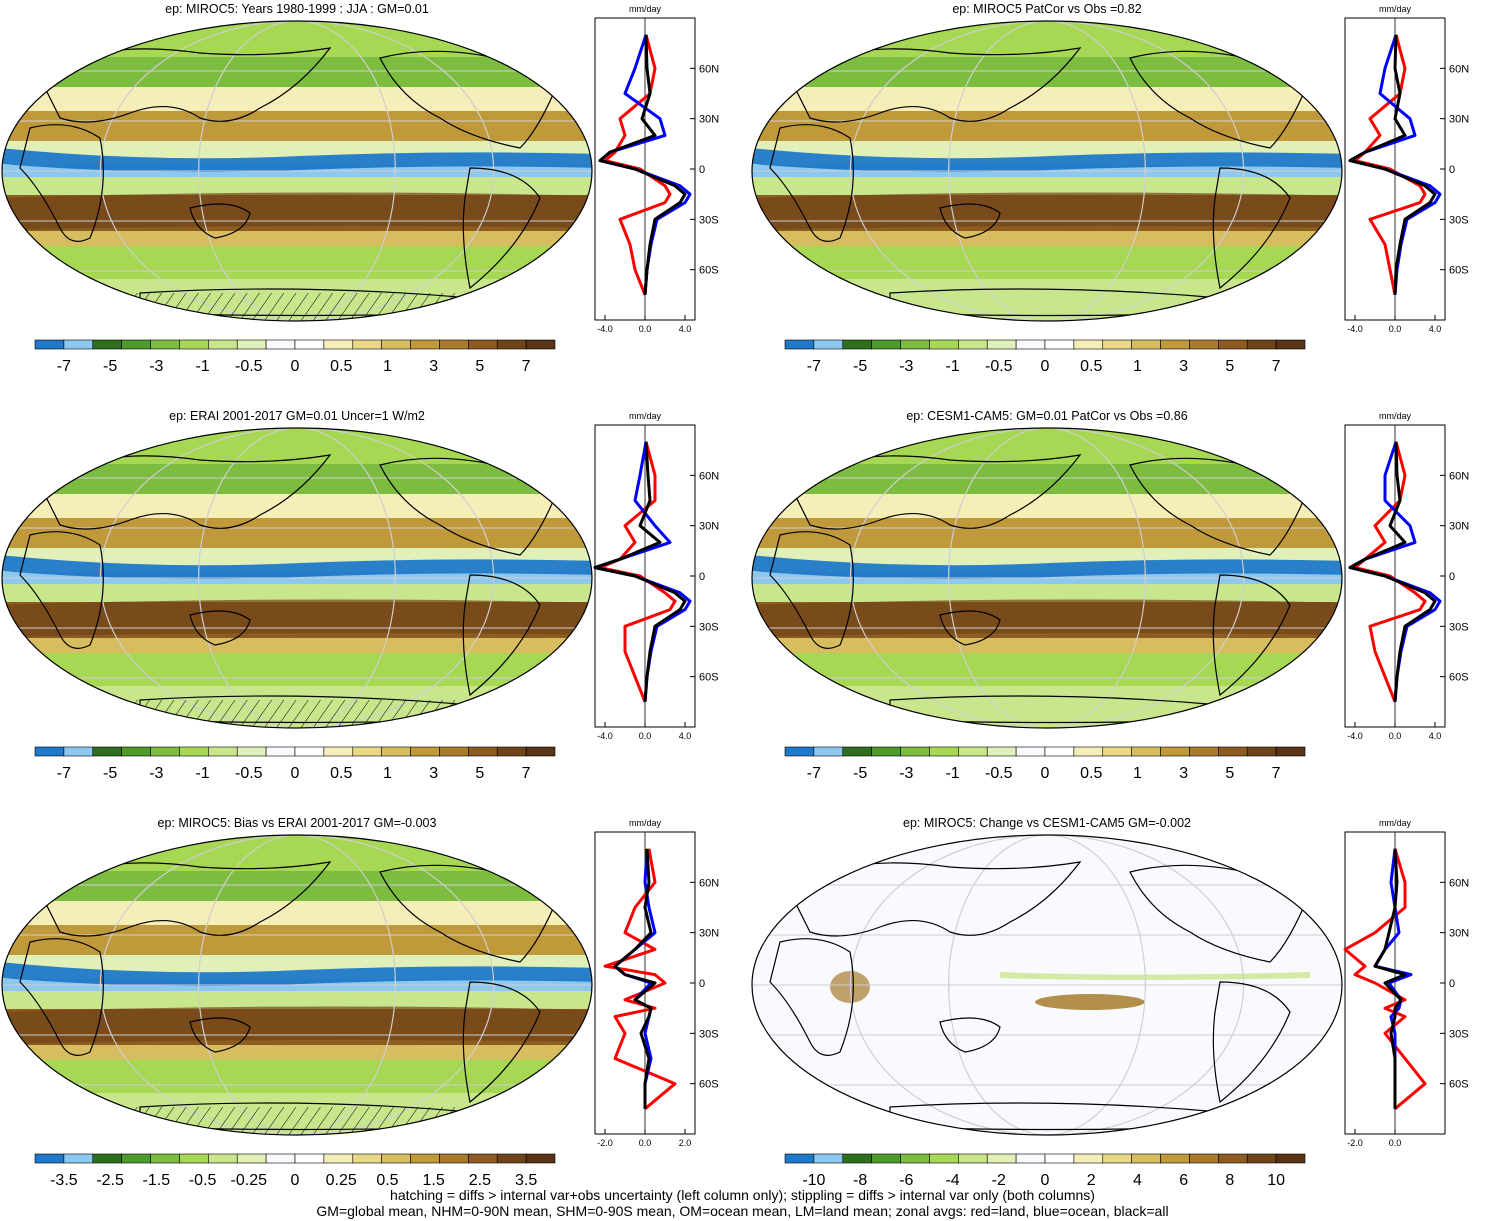  I want to click on zonal-line-all, so click(1390, 978).